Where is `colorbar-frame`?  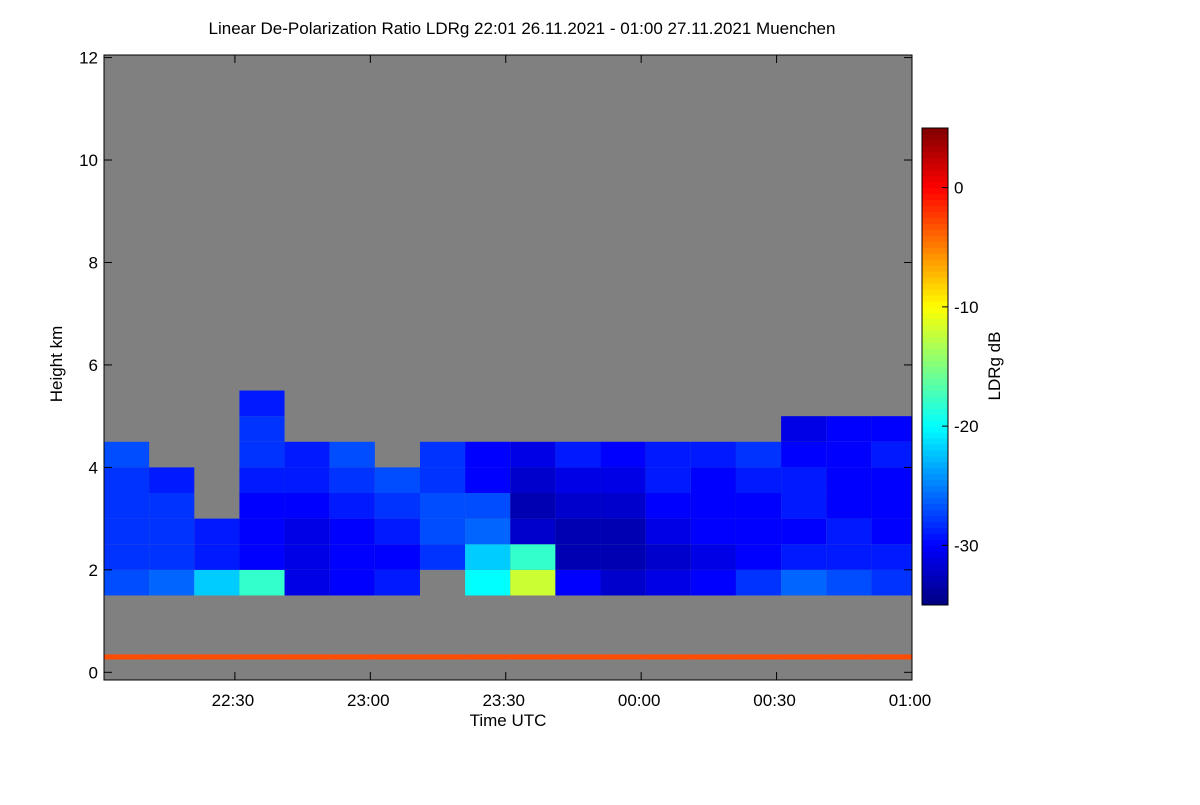 colorbar-frame is located at coordinates (935, 366).